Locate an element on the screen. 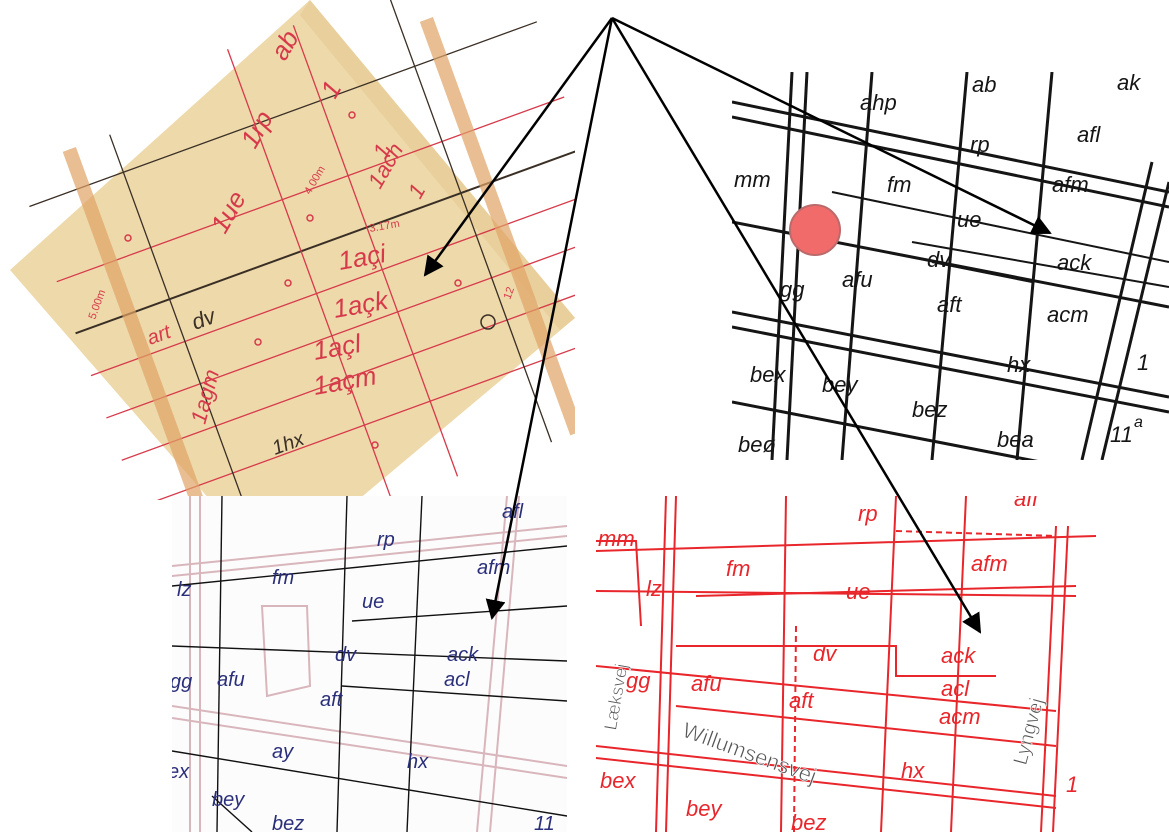 The image size is (1169, 832). bw-label-ak: ak is located at coordinates (1129, 83).